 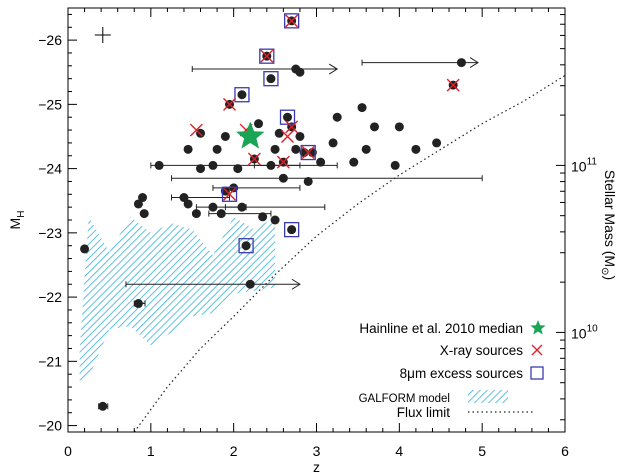 What do you see at coordinates (50, 233) in the screenshot?
I see `y-tick-label: −23` at bounding box center [50, 233].